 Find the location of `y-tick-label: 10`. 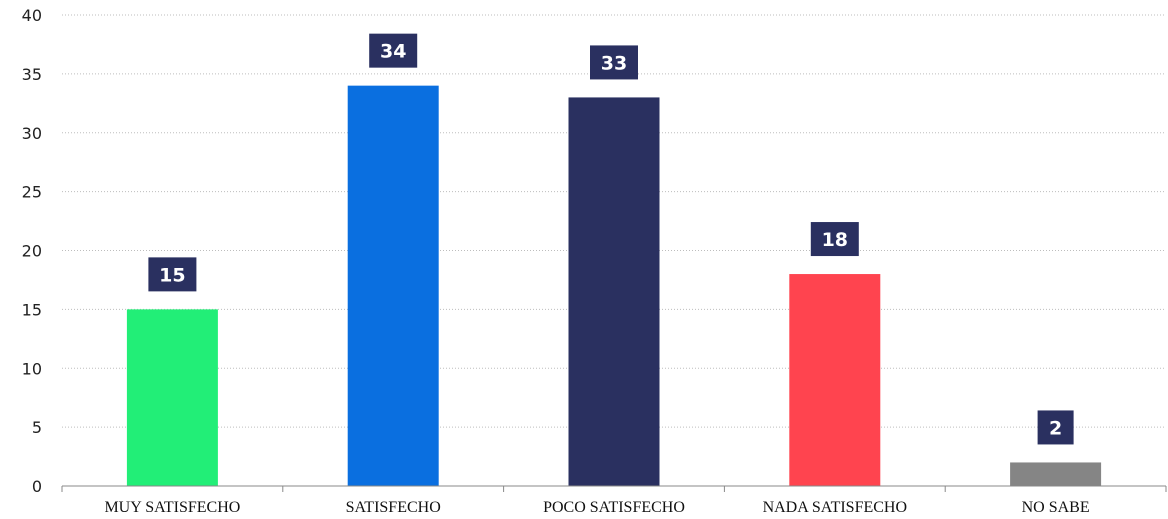

y-tick-label: 10 is located at coordinates (32, 368).